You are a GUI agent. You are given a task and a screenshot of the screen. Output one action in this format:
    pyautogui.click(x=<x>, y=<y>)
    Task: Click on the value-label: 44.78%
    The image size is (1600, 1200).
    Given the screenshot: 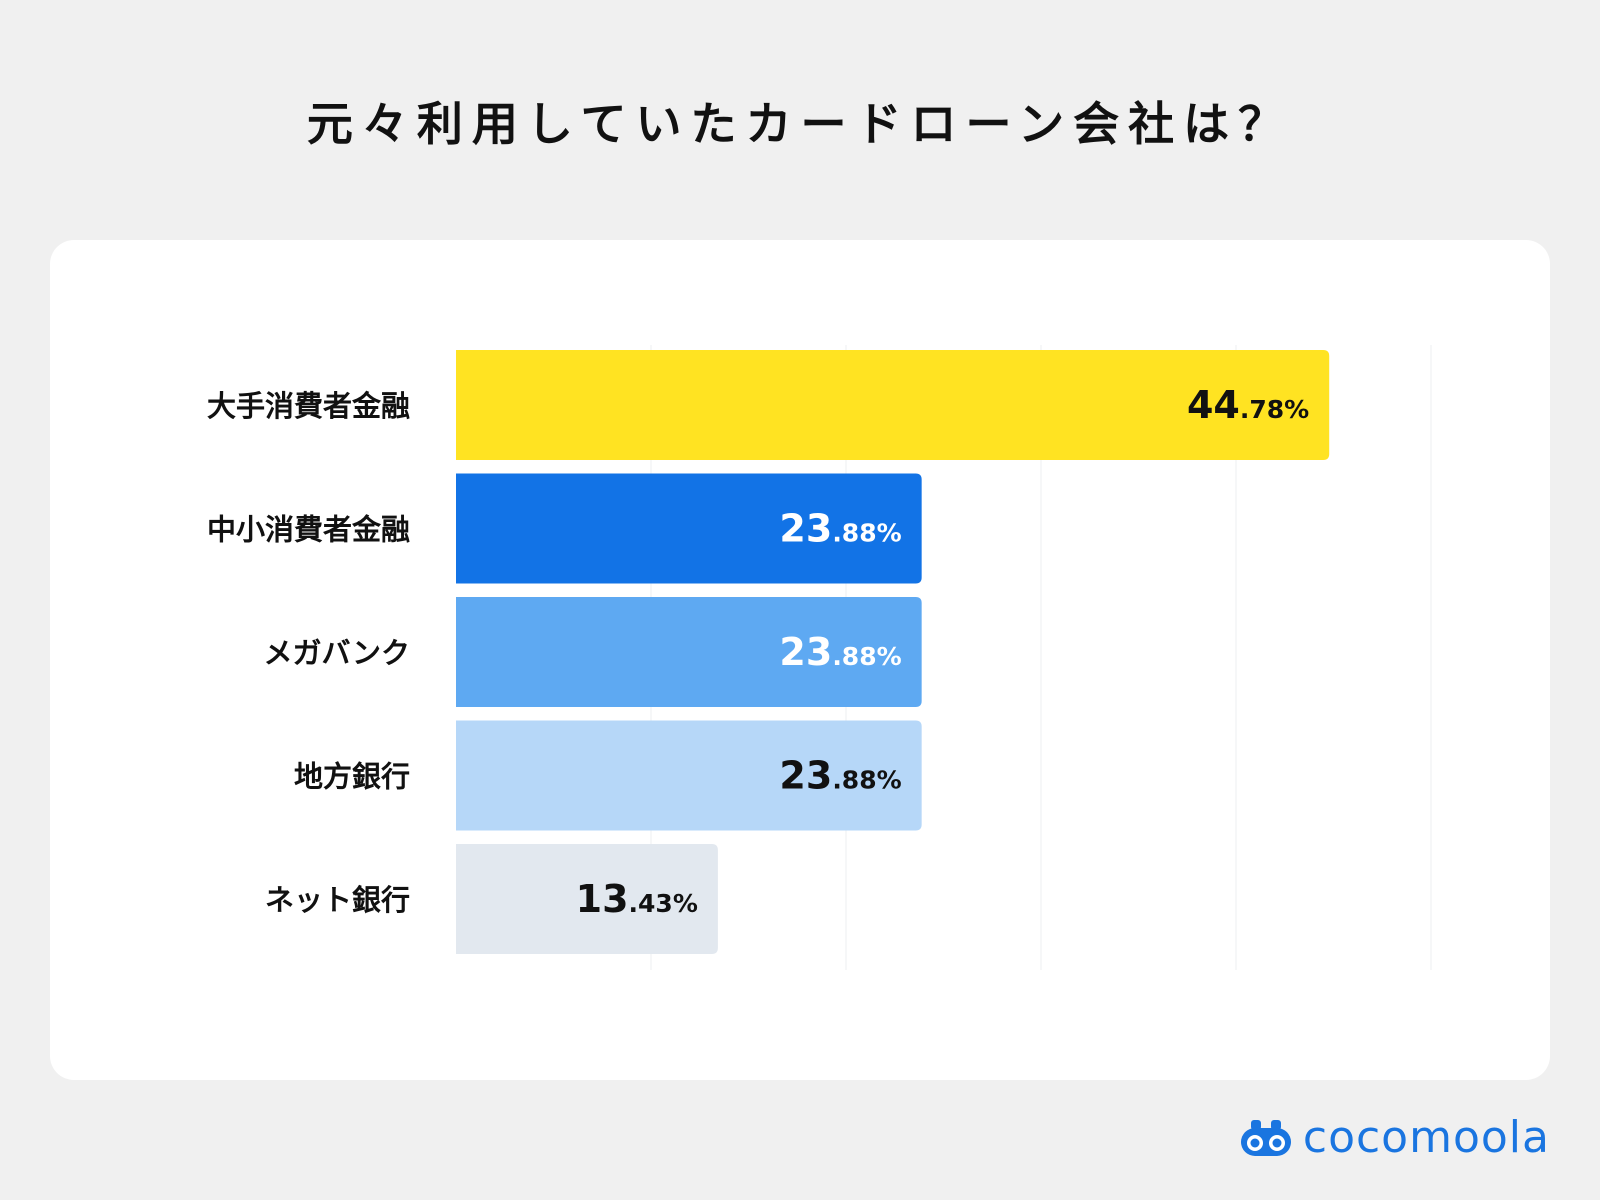 What is the action you would take?
    pyautogui.click(x=1248, y=405)
    